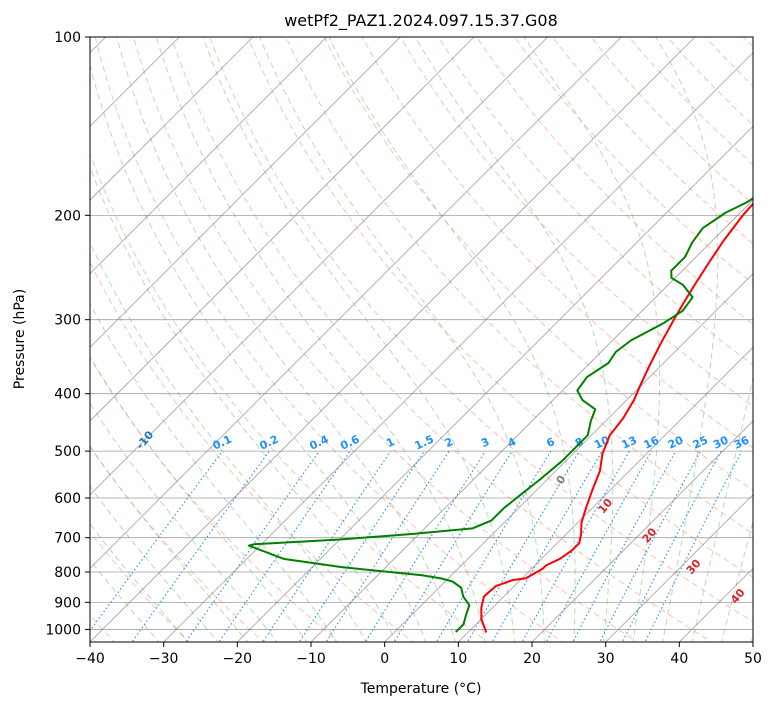  What do you see at coordinates (63, 630) in the screenshot?
I see `y-tick-label: 1000` at bounding box center [63, 630].